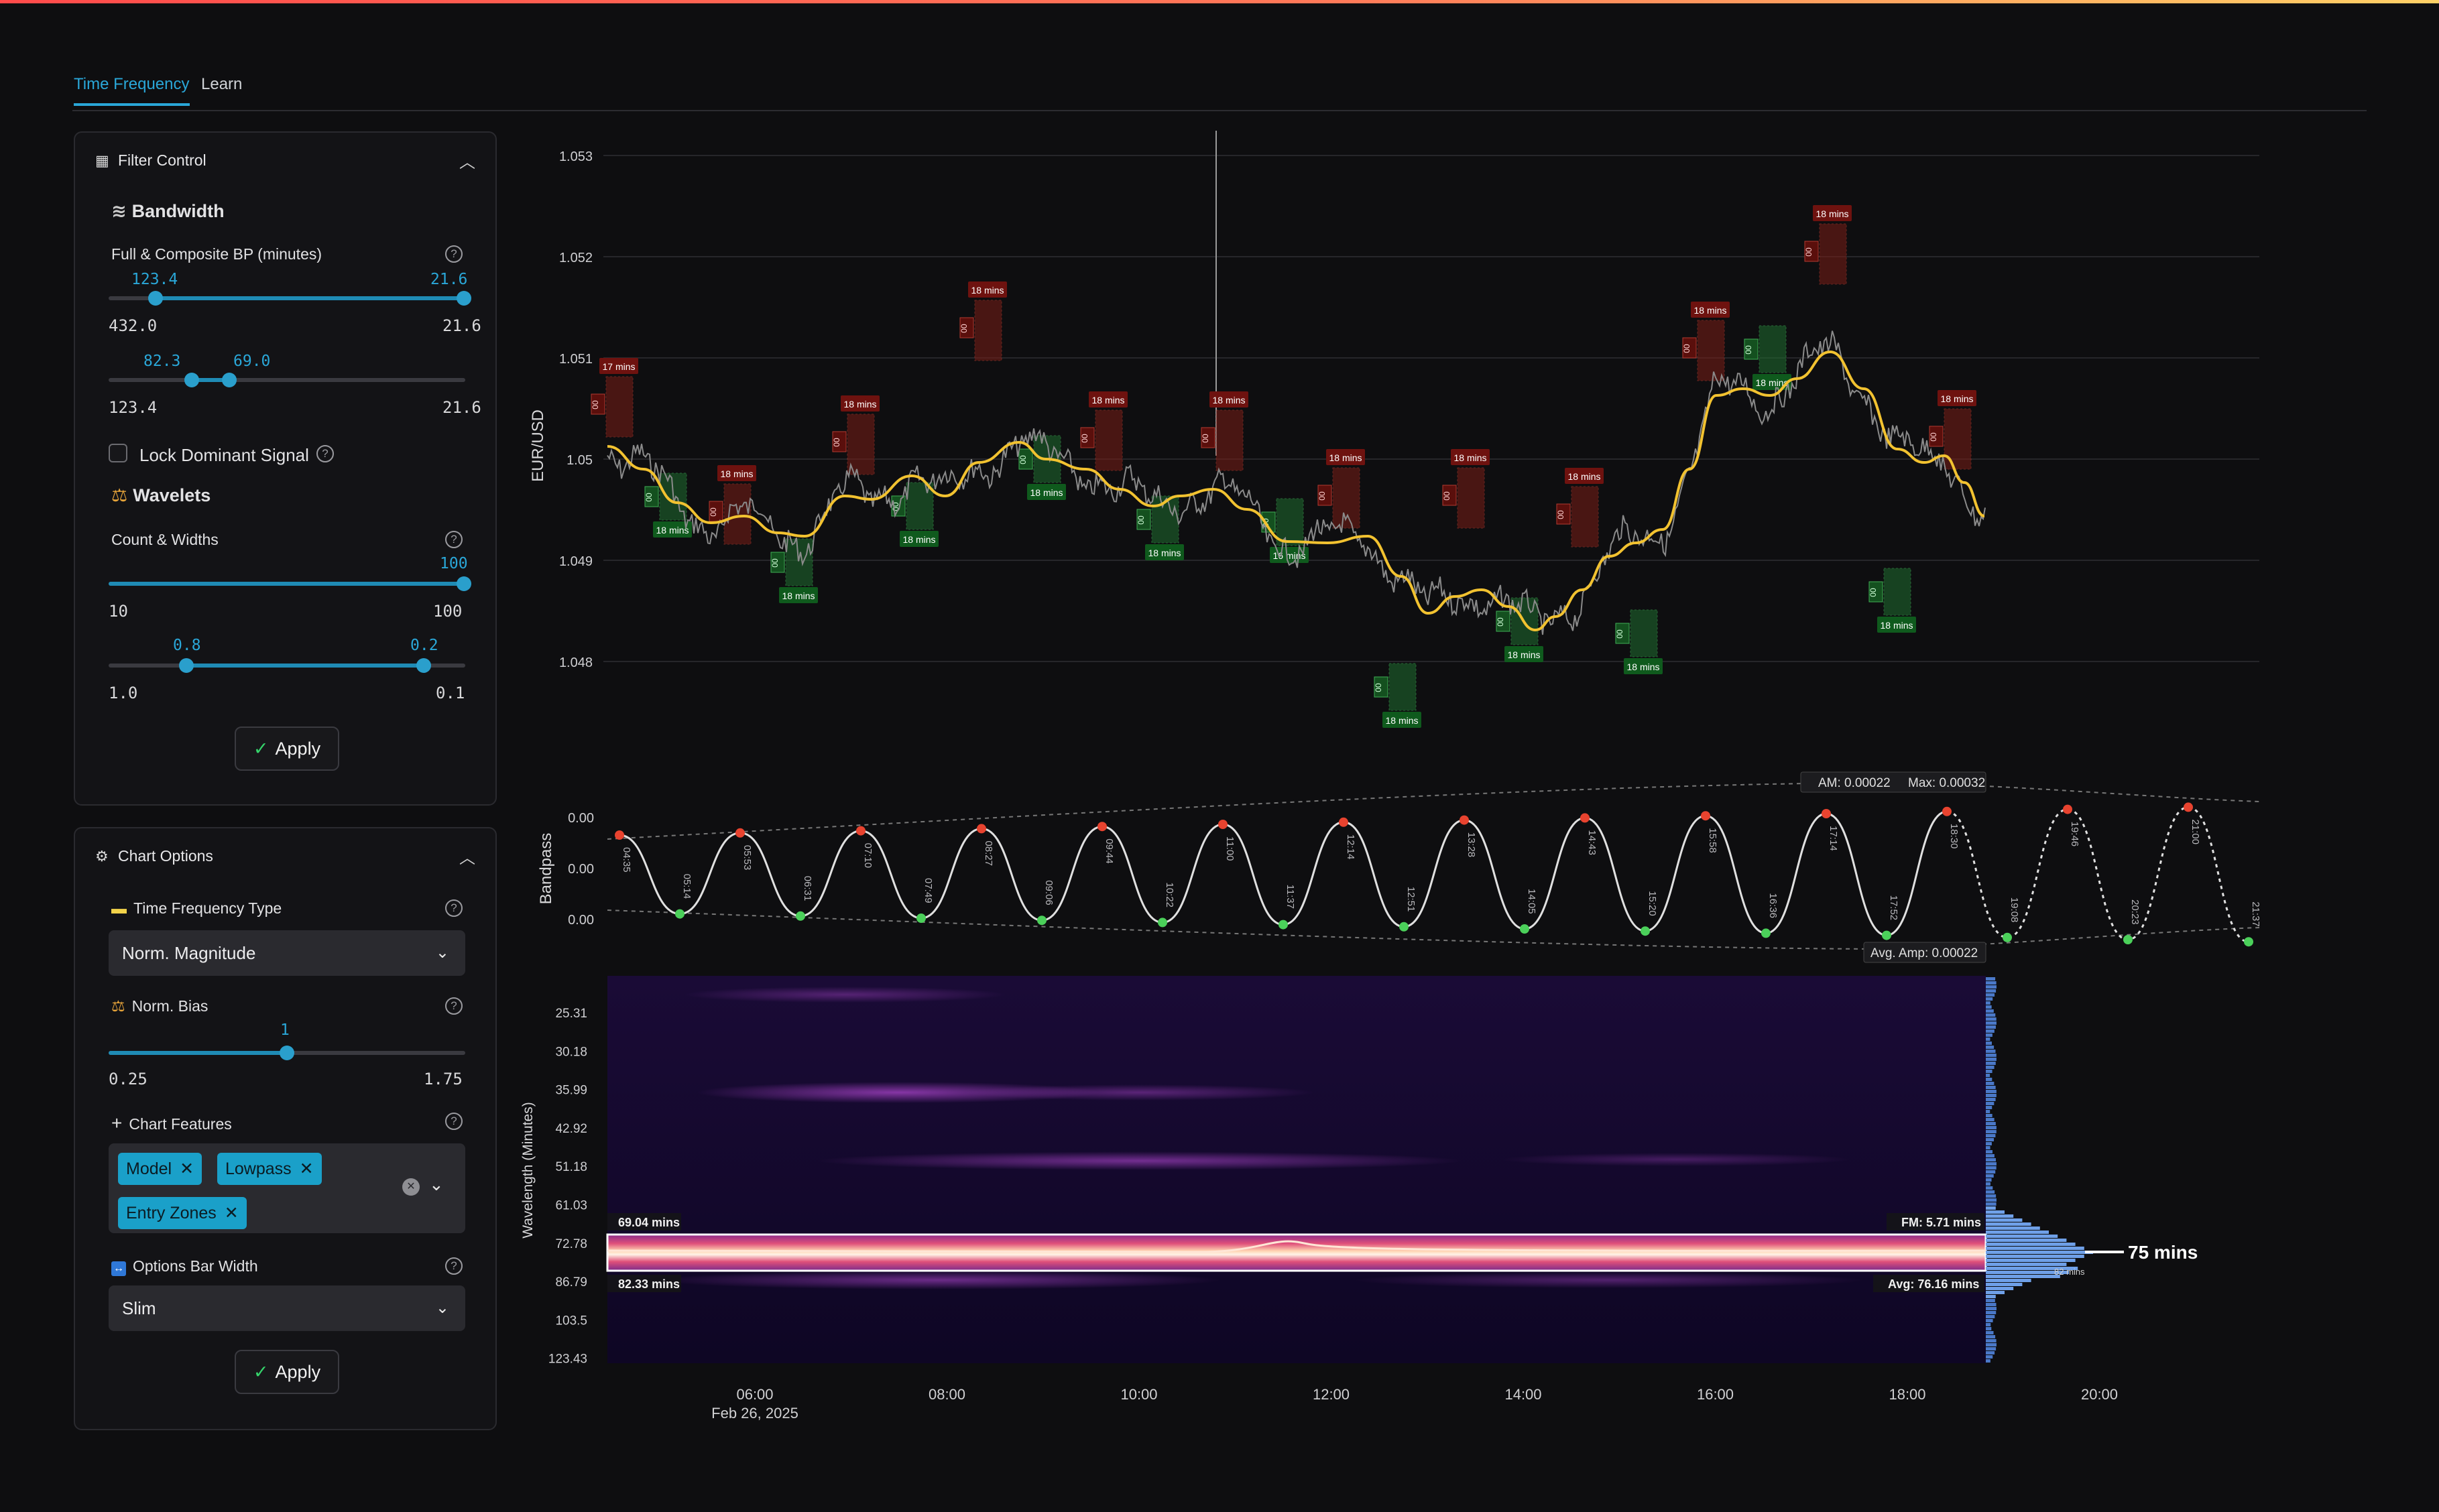 This screenshot has width=2439, height=1512. I want to click on tf-type-label: ▬ Time Frequency Type, so click(196, 908).